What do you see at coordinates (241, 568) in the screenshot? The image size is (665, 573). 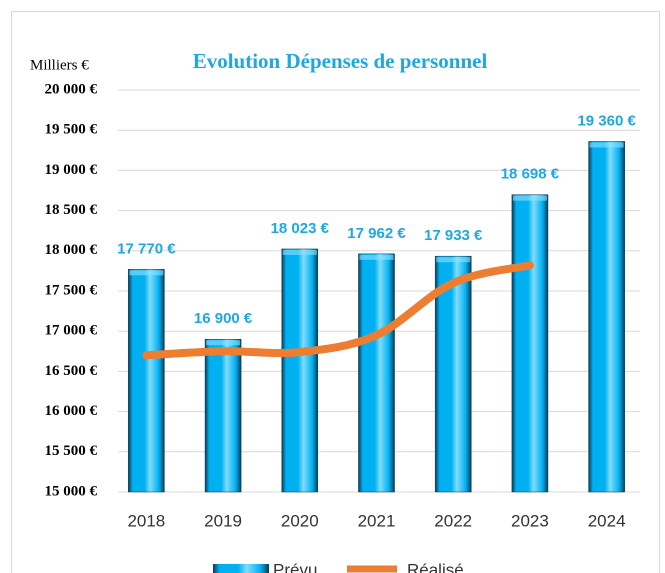 I see `legend-swatch` at bounding box center [241, 568].